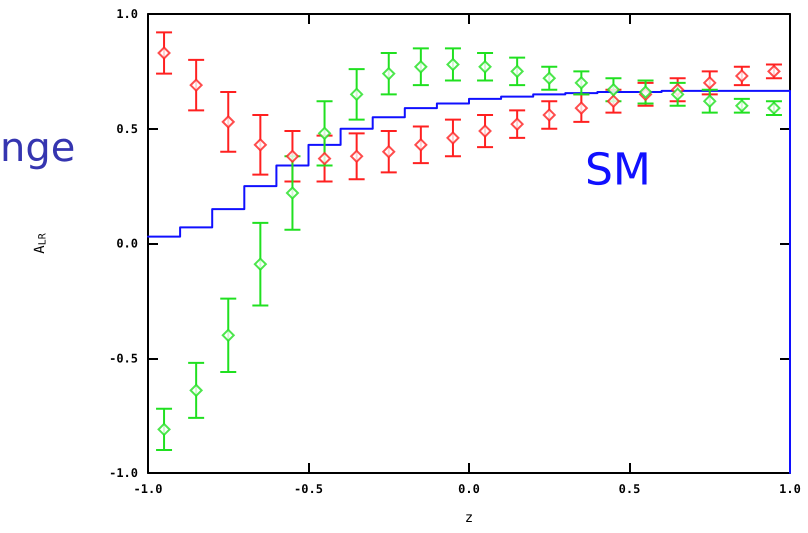 This screenshot has width=808, height=533. I want to click on x-tick-label: 1.0, so click(790, 489).